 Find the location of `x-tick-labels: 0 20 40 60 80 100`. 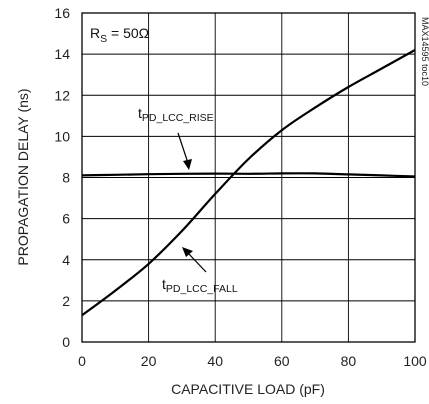

x-tick-labels: 0 20 40 60 80 100 is located at coordinates (252, 361).